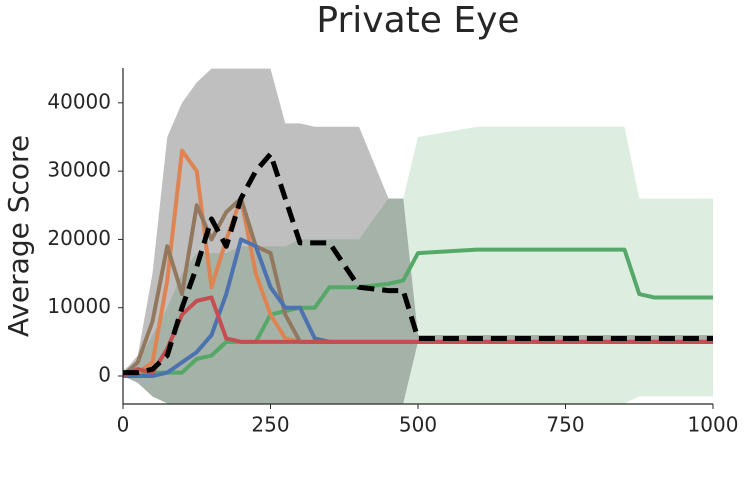  What do you see at coordinates (79, 170) in the screenshot?
I see `y-tick-label: 30000` at bounding box center [79, 170].